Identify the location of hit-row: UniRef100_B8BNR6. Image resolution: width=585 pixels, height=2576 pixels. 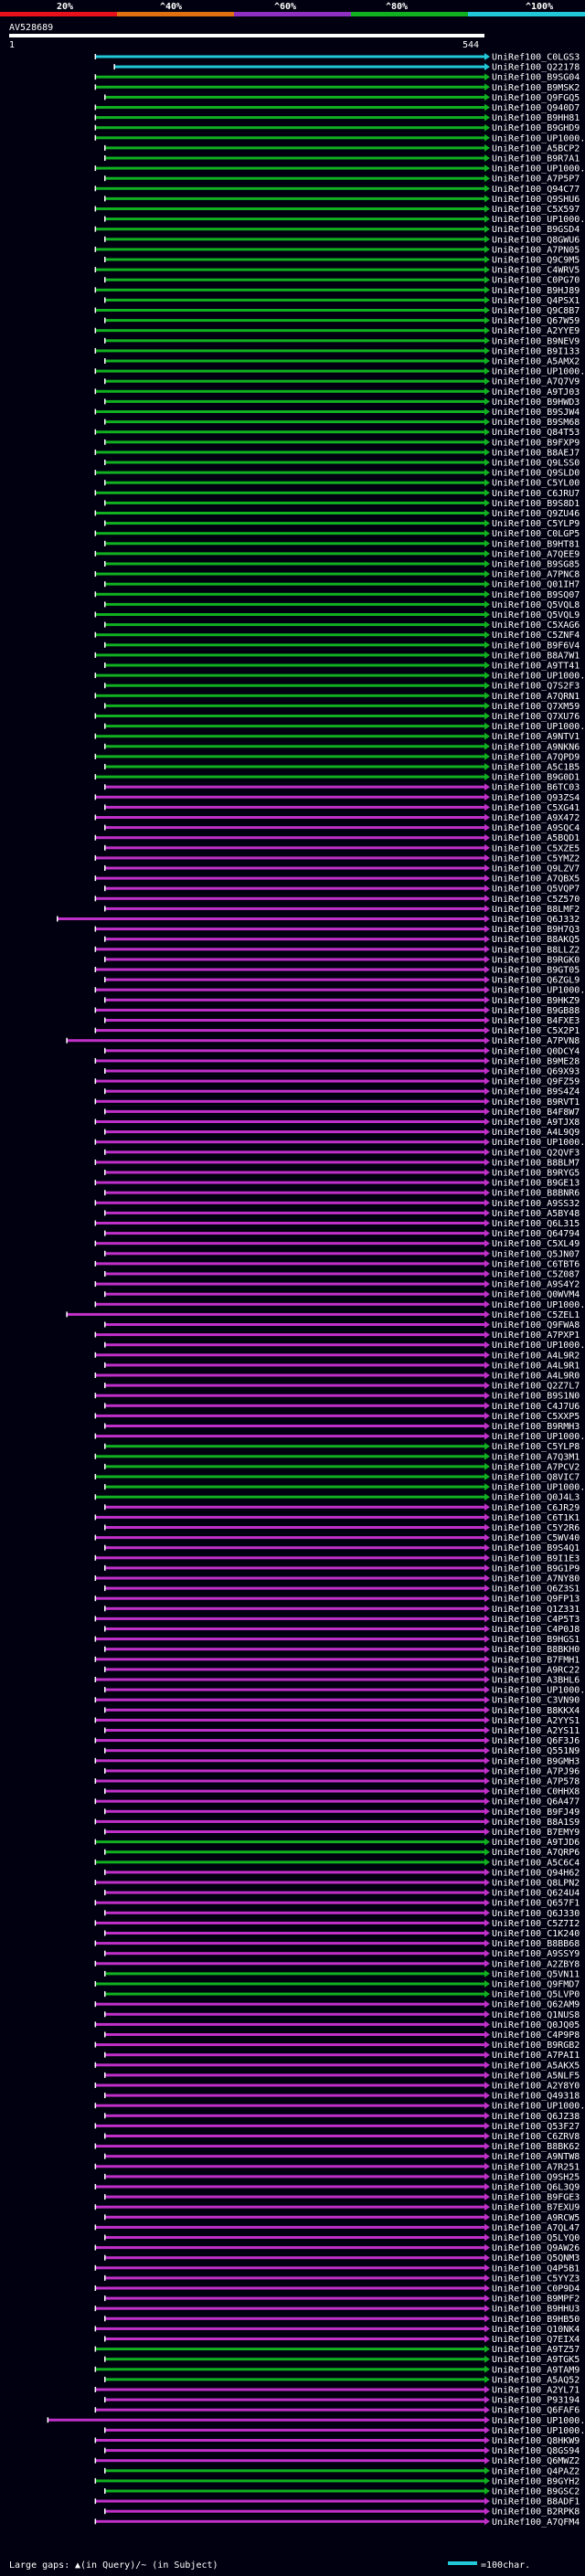
(342, 1194).